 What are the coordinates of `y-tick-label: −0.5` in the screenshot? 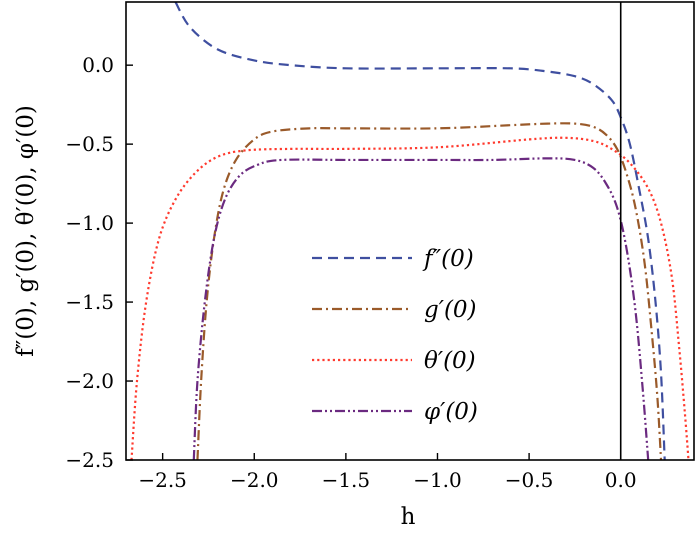 It's located at (89, 144).